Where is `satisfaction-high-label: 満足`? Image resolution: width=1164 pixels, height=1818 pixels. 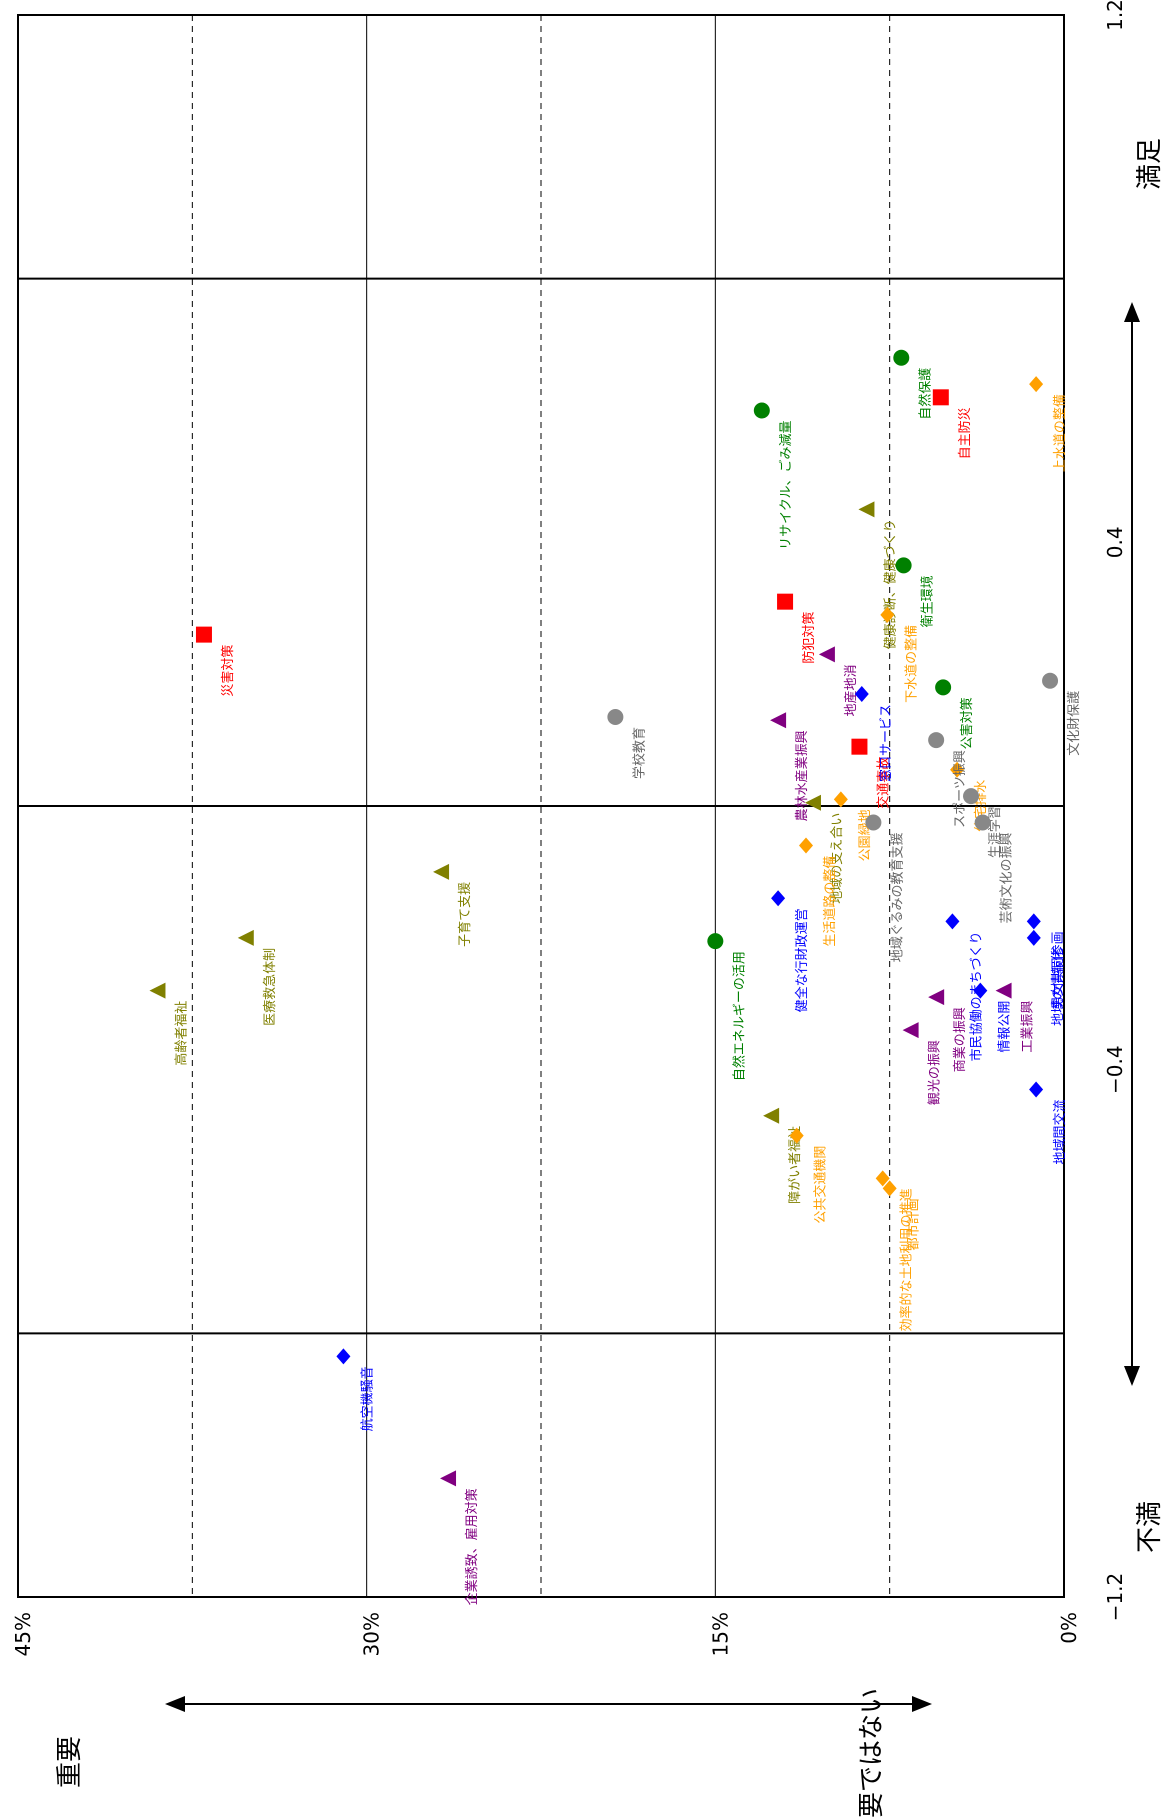
satisfaction-high-label: 満足 is located at coordinates (1149, 164).